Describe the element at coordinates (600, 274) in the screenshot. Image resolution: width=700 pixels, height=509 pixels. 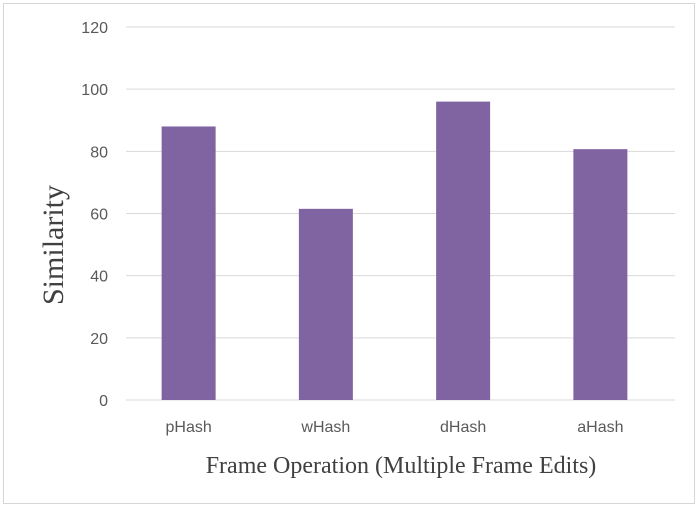
I see `bar-ahash` at that location.